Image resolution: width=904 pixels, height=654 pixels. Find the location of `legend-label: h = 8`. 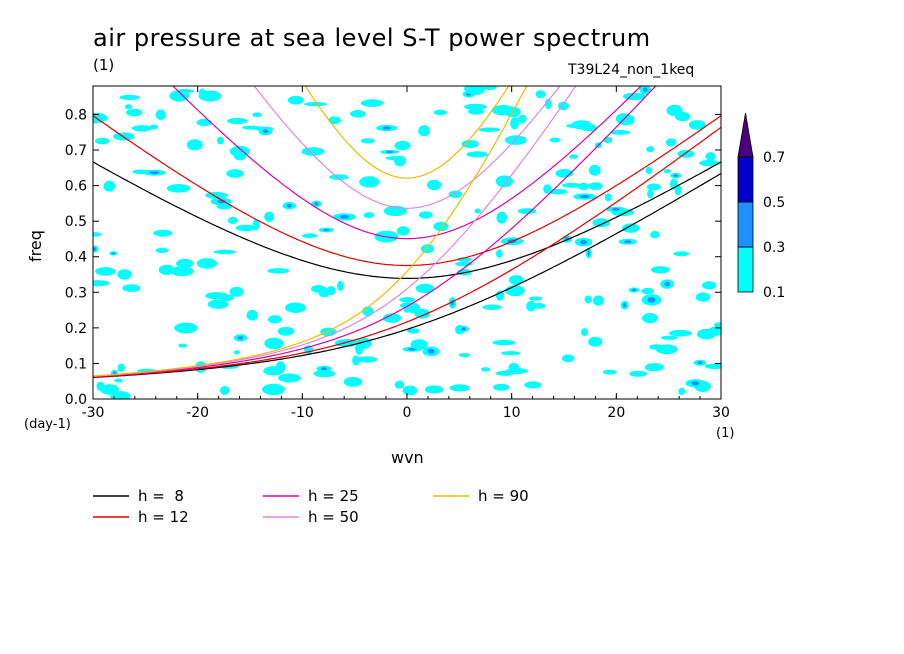

legend-label: h = 8 is located at coordinates (161, 496).